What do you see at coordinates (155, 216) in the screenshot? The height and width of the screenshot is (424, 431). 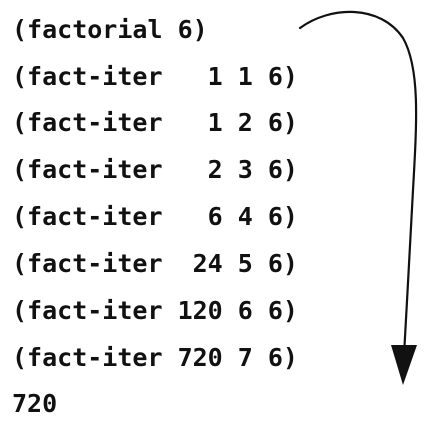 I see `trace-line-step-4: (fact-iter 6 4 6)` at bounding box center [155, 216].